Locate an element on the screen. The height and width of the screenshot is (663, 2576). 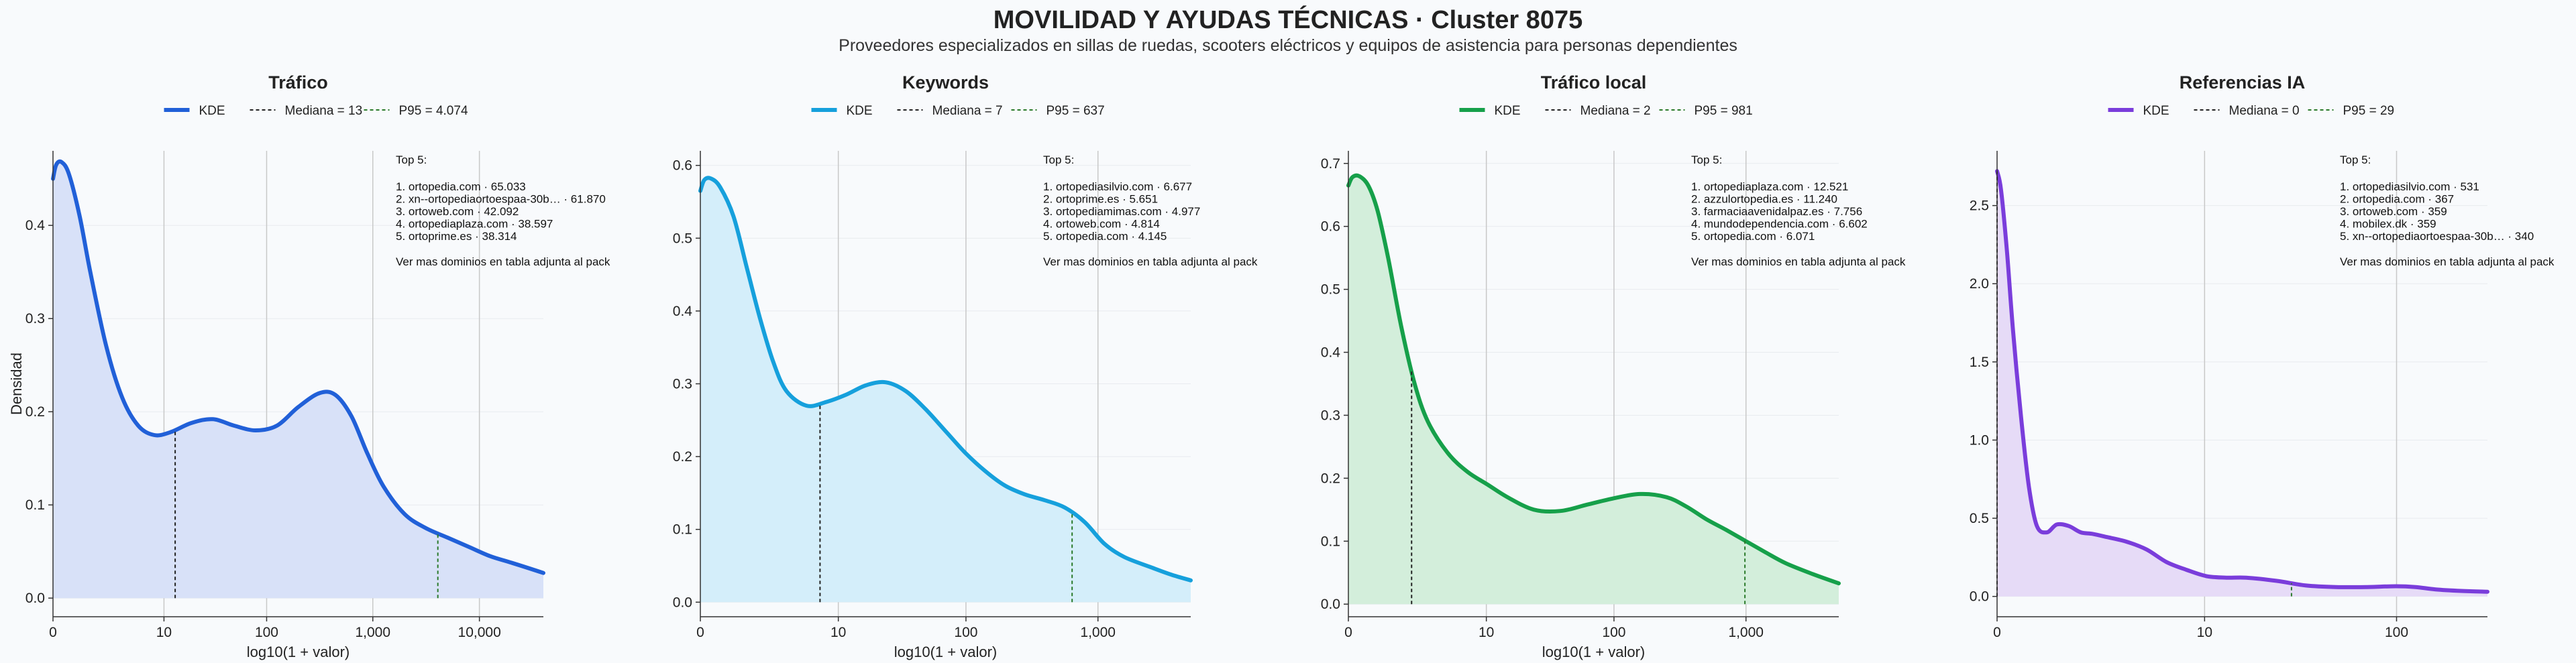
legend-p95-label: P95 = 981 is located at coordinates (1724, 111).